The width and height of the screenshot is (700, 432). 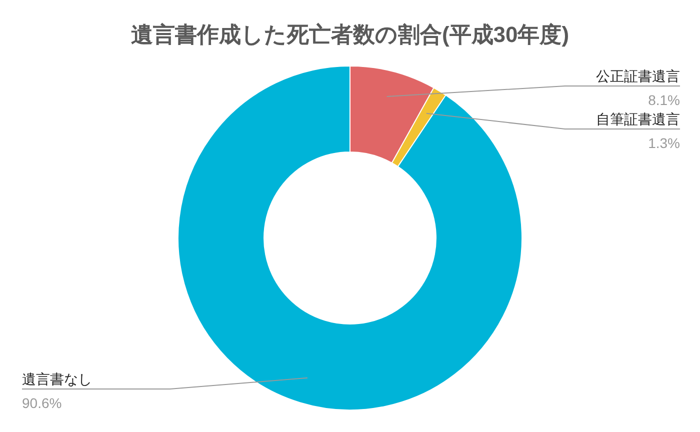 I want to click on data-label: 1.3%, so click(x=664, y=143).